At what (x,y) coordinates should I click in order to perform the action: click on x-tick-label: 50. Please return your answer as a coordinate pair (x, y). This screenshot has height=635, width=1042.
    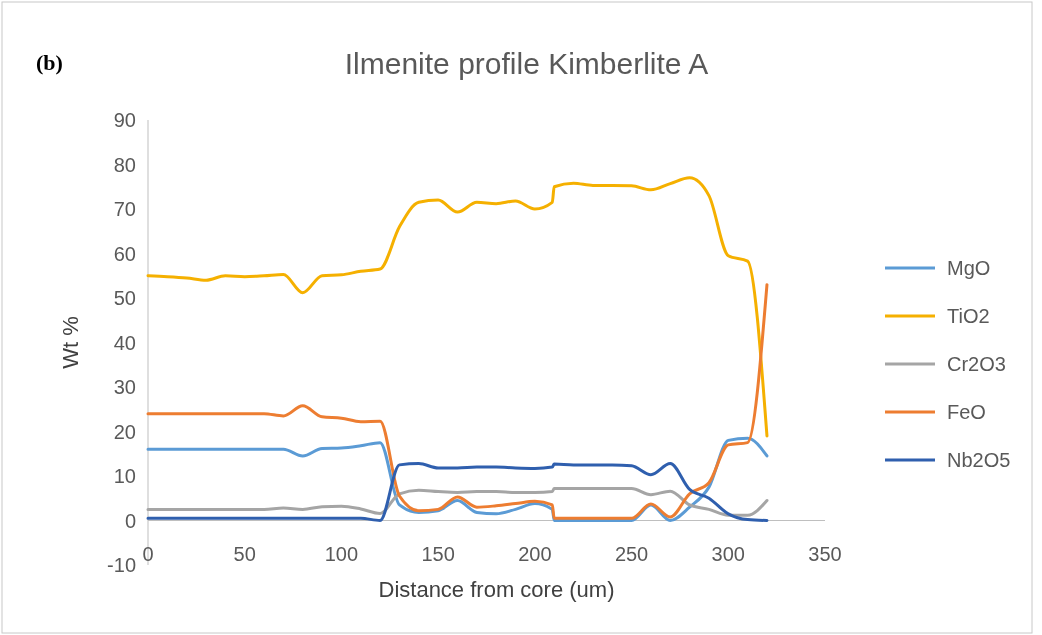
    Looking at the image, I should click on (244, 554).